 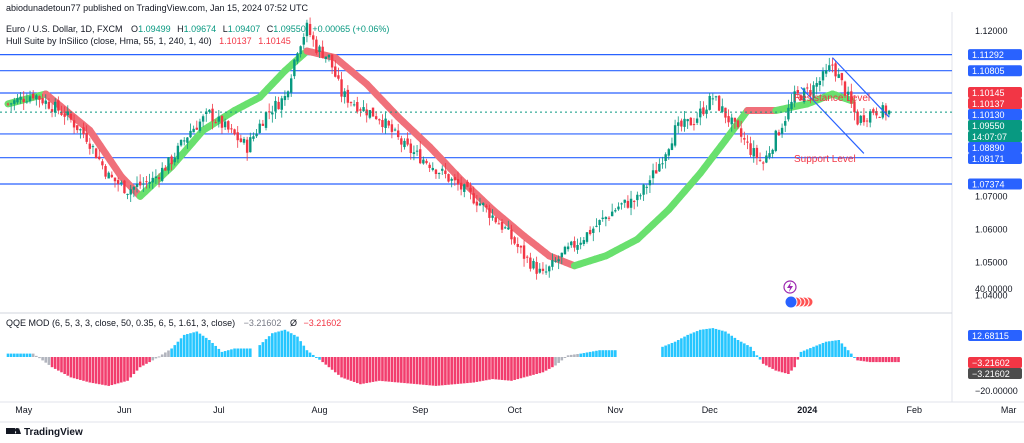 I want to click on price-level-tag: 1.10137, so click(x=995, y=103).